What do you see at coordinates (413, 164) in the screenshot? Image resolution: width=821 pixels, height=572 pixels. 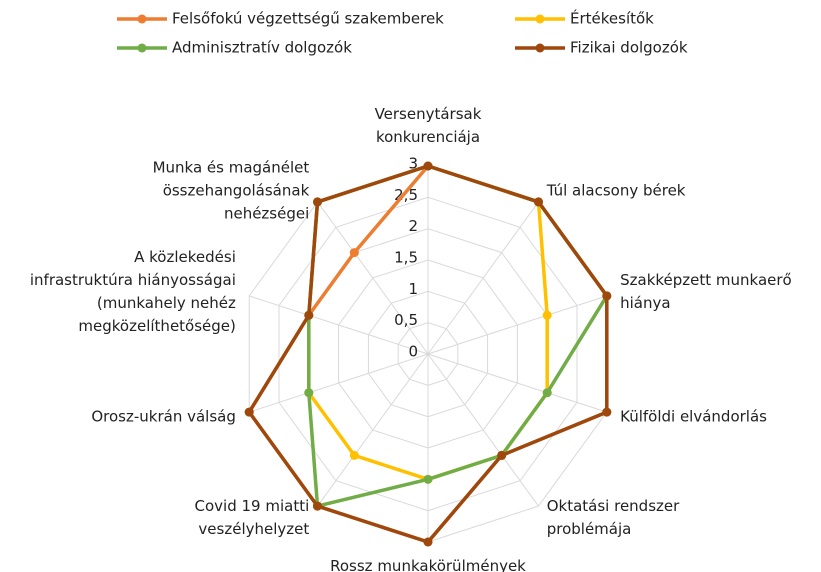 I see `y-tick-label: 3` at bounding box center [413, 164].